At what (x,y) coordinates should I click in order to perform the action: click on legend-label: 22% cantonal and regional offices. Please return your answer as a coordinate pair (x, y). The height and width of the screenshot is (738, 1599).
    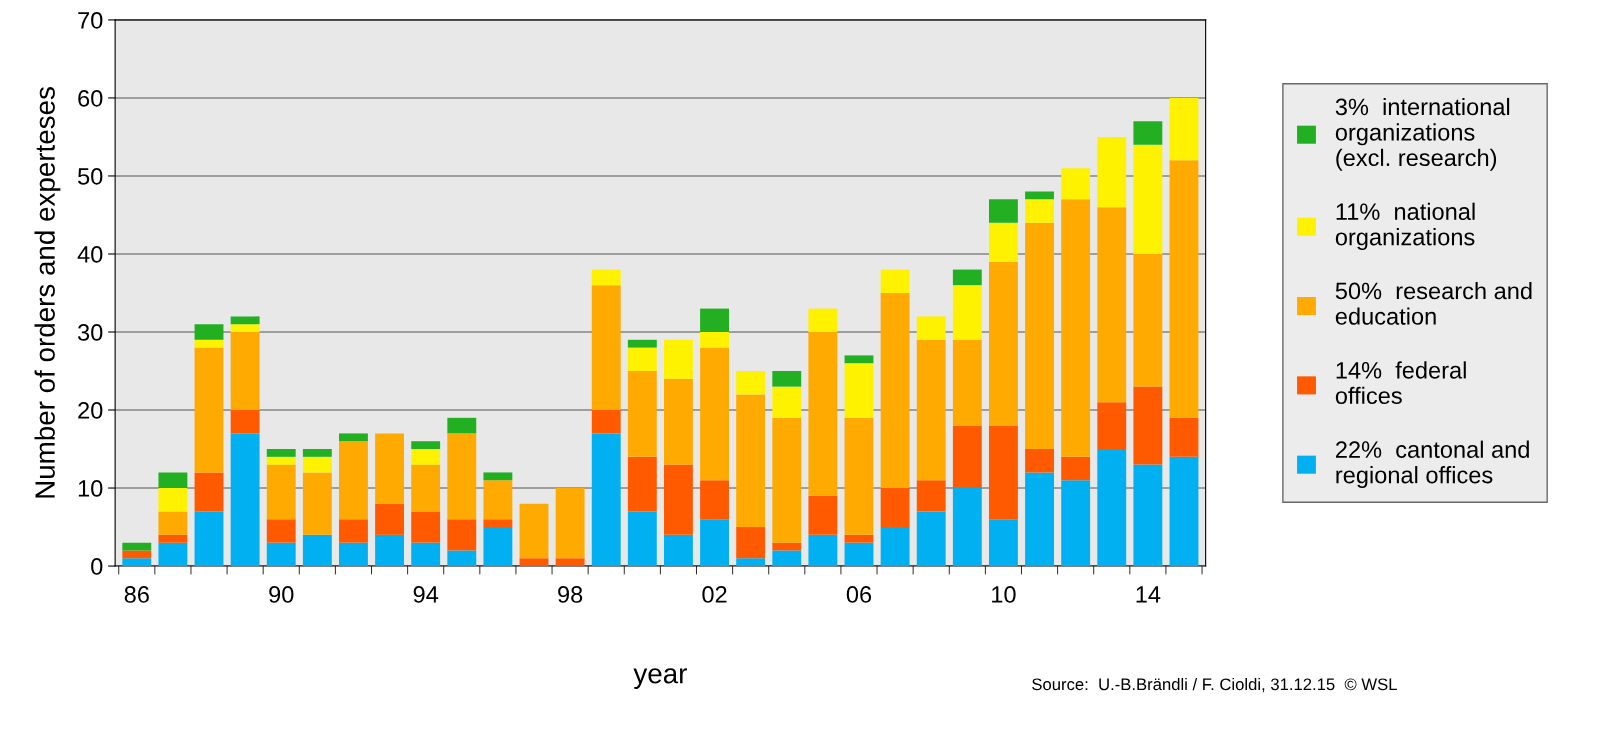
    Looking at the image, I should click on (1432, 464).